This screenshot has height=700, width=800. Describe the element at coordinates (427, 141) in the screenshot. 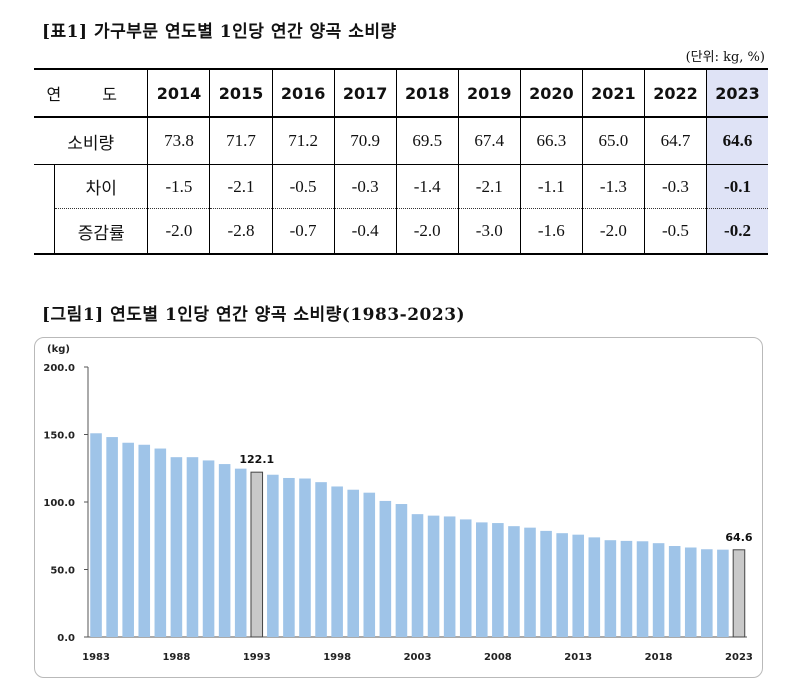

I see `table-cell: 69.5` at that location.